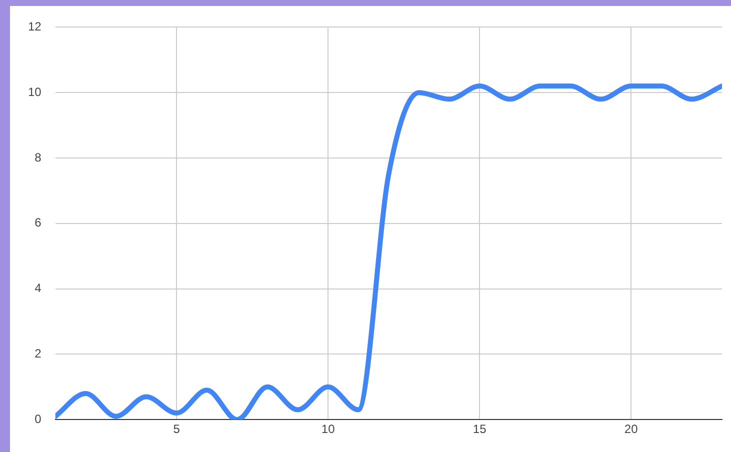 This screenshot has width=731, height=452. I want to click on x-tick-label: 15, so click(479, 429).